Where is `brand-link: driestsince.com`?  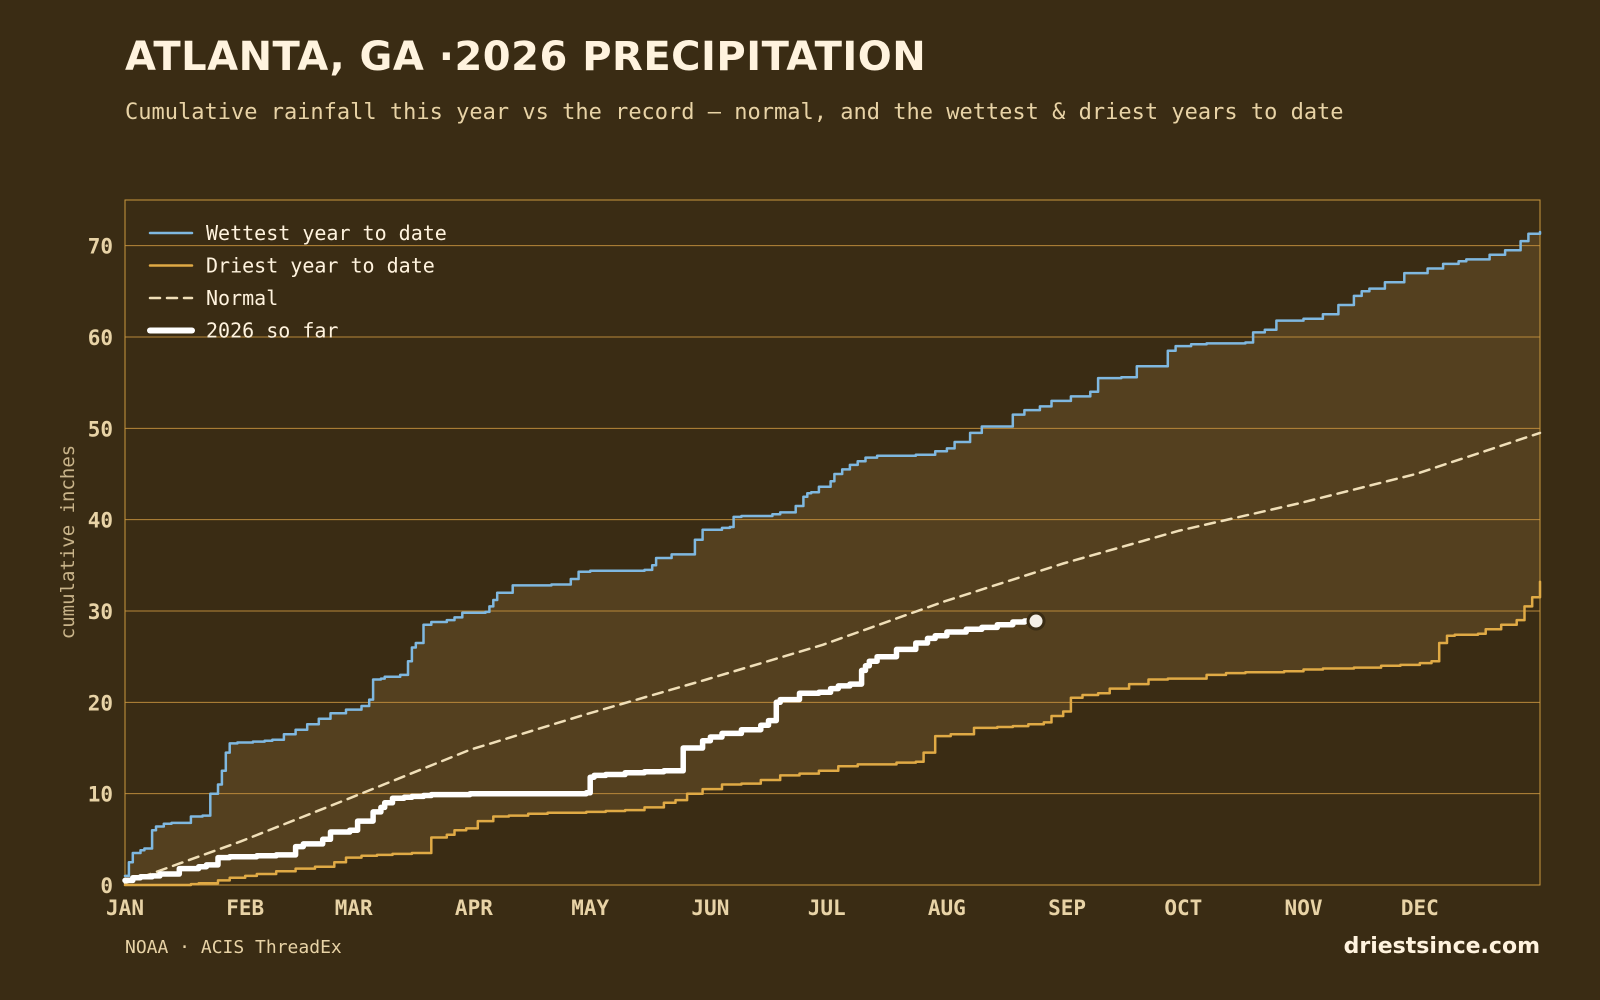 brand-link: driestsince.com is located at coordinates (1441, 946).